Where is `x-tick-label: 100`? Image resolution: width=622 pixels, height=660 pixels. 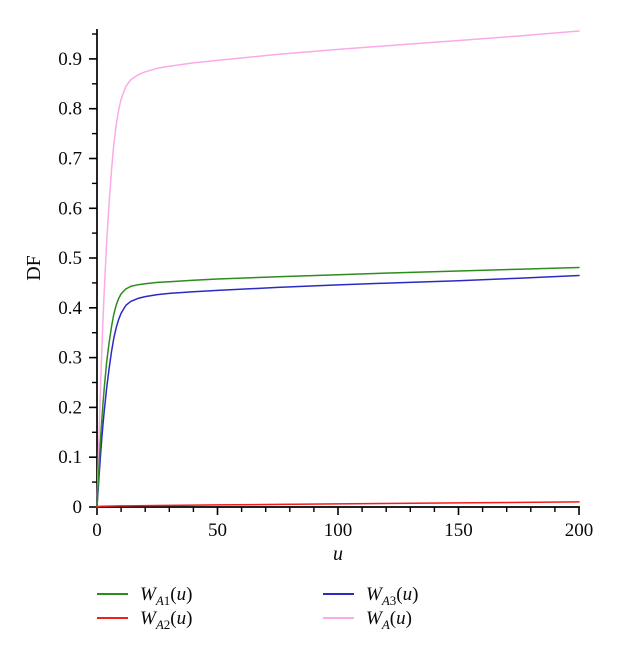 x-tick-label: 100 is located at coordinates (338, 530).